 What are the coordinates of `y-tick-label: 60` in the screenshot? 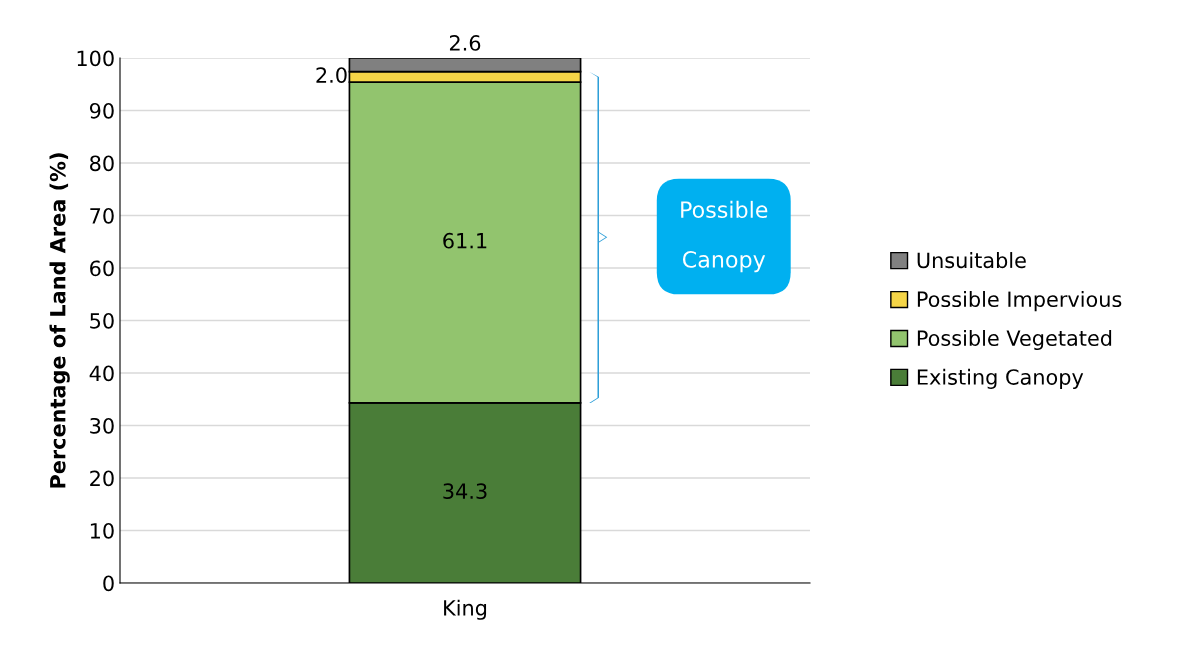 It's located at (102, 268).